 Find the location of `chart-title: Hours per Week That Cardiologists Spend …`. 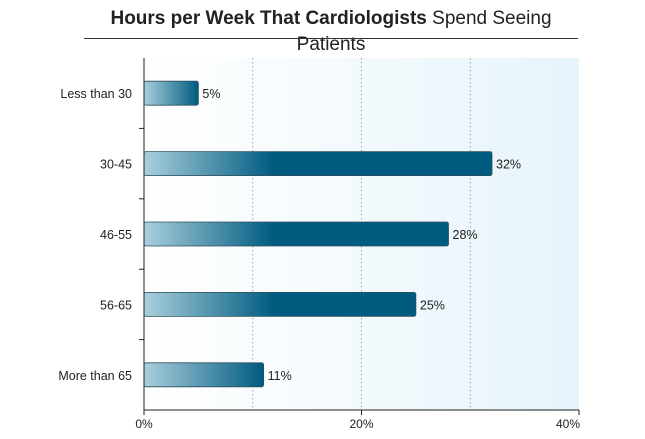

chart-title: Hours per Week That Cardiologists Spend … is located at coordinates (331, 32).